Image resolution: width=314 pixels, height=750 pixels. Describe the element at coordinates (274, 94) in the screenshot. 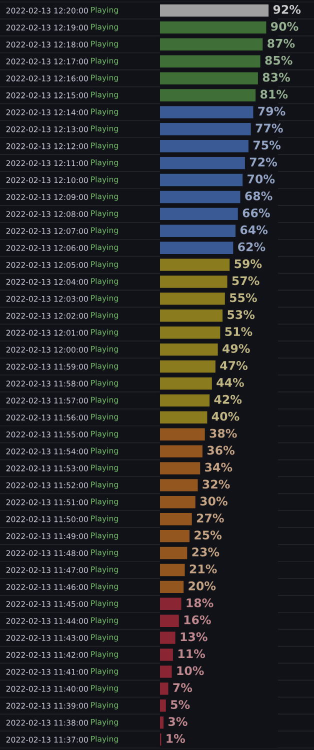

I see `data-label: 81%` at that location.